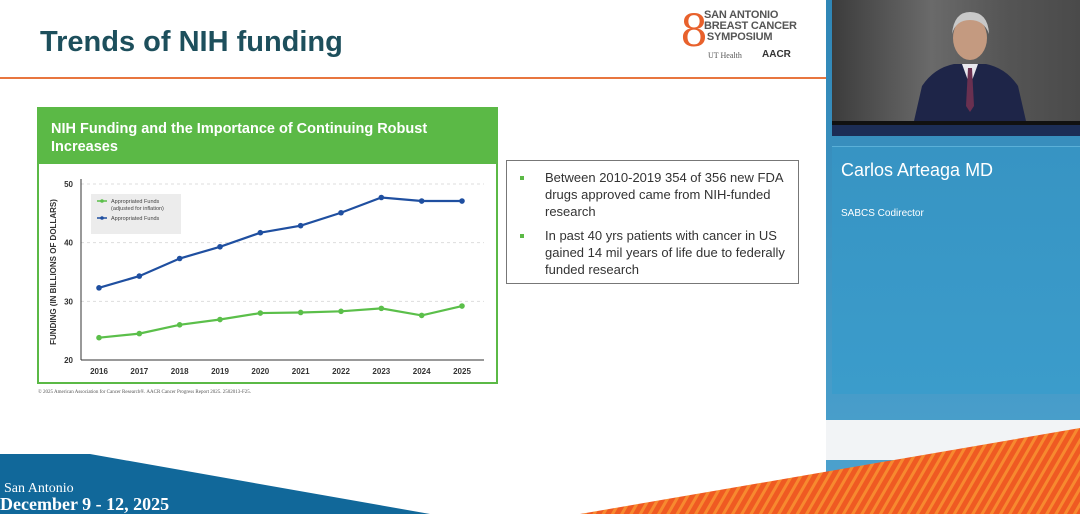 Image resolution: width=1080 pixels, height=515 pixels. What do you see at coordinates (191, 42) in the screenshot?
I see `slide-title: Trends of NIH funding` at bounding box center [191, 42].